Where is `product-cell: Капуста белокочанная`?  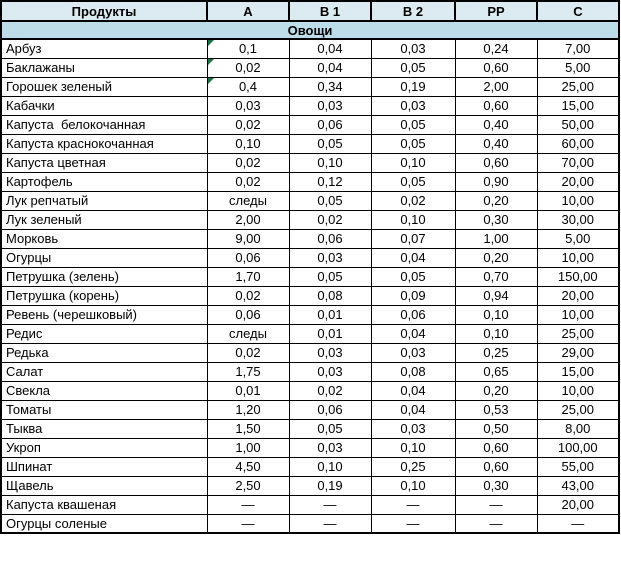
product-cell: Капуста белокочанная is located at coordinates (104, 124).